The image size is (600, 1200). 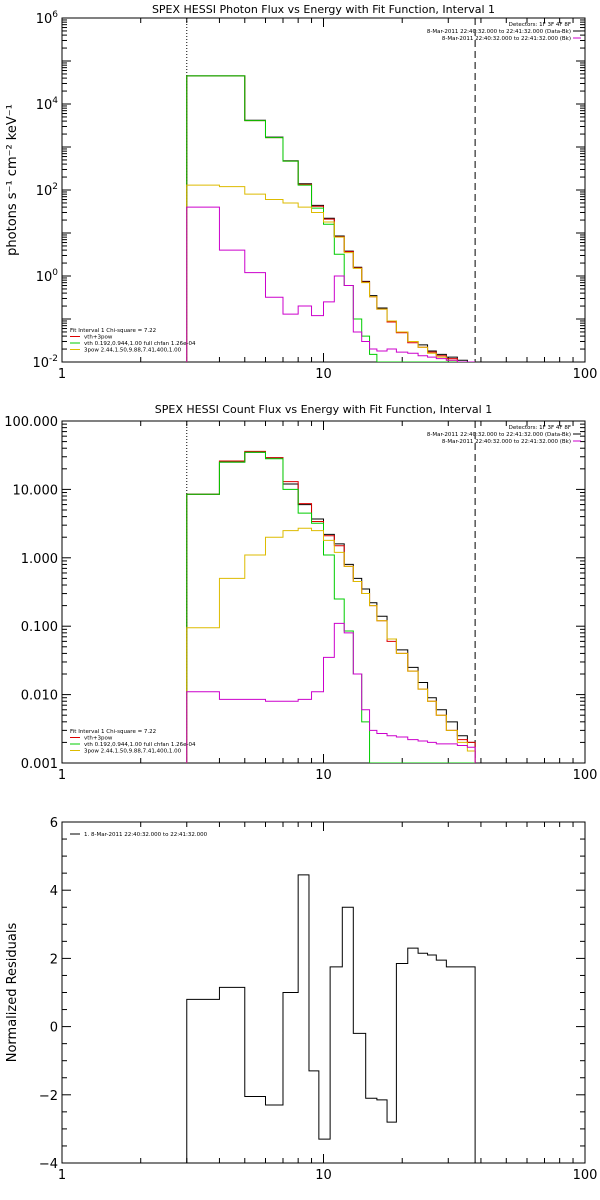 What do you see at coordinates (12, 993) in the screenshot?
I see `y-axis-label: Normalized Residuals` at bounding box center [12, 993].